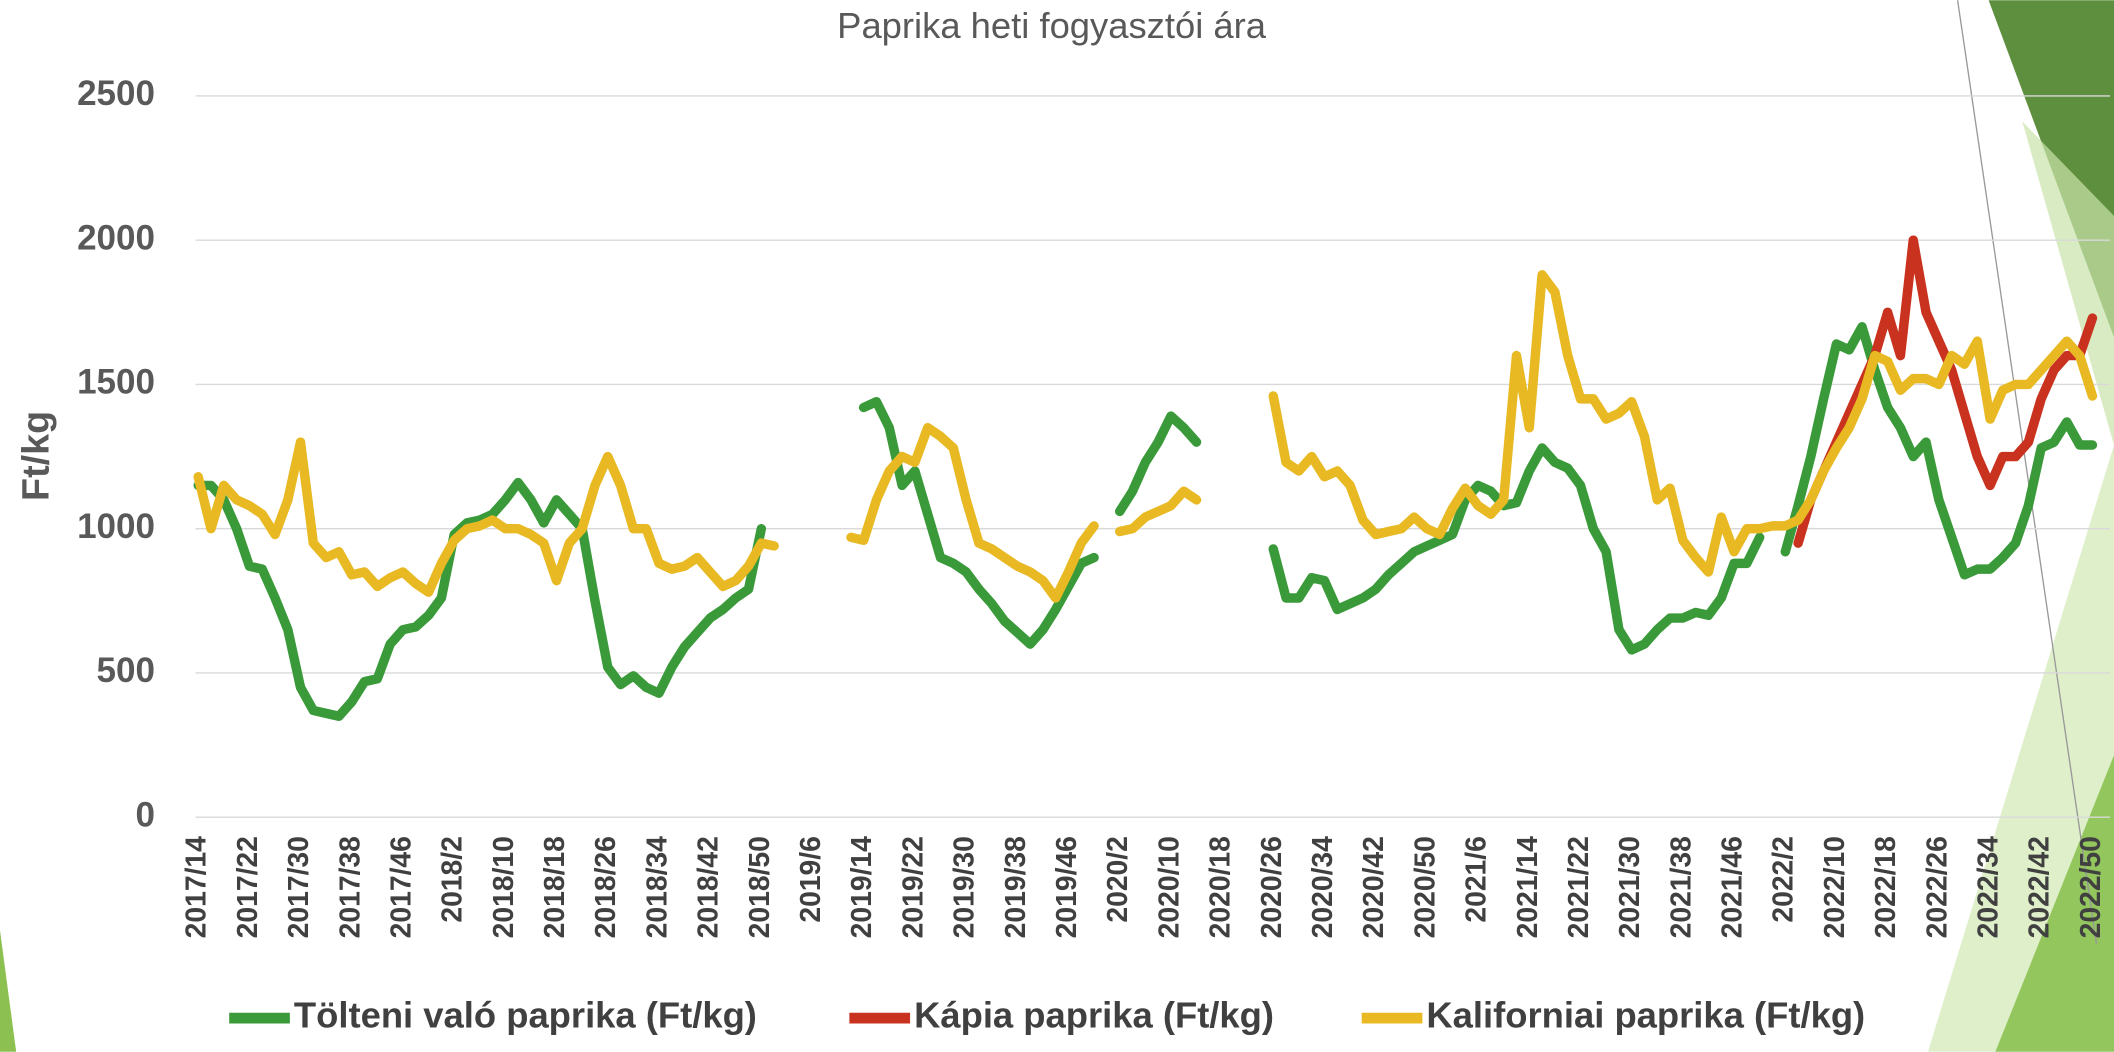 The image size is (2114, 1052). I want to click on x-tick-label: 2018/26, so click(605, 887).